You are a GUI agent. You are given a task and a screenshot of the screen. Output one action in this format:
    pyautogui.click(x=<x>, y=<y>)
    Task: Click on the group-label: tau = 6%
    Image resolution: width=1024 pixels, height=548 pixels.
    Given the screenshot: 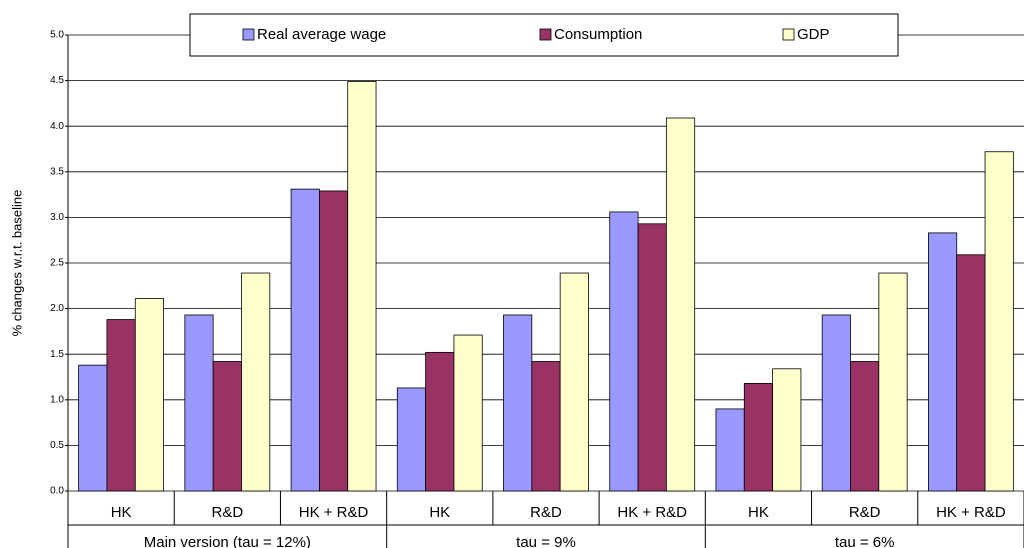 What is the action you would take?
    pyautogui.click(x=865, y=541)
    